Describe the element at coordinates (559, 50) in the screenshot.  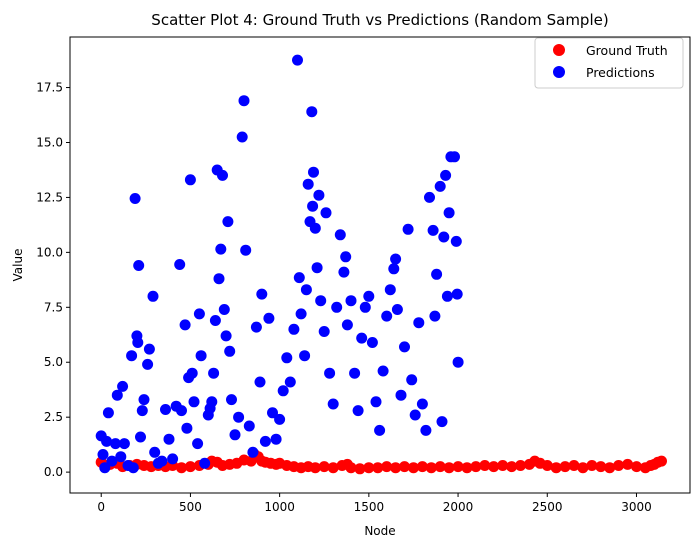
I see `legend-marker-ground-truth` at that location.